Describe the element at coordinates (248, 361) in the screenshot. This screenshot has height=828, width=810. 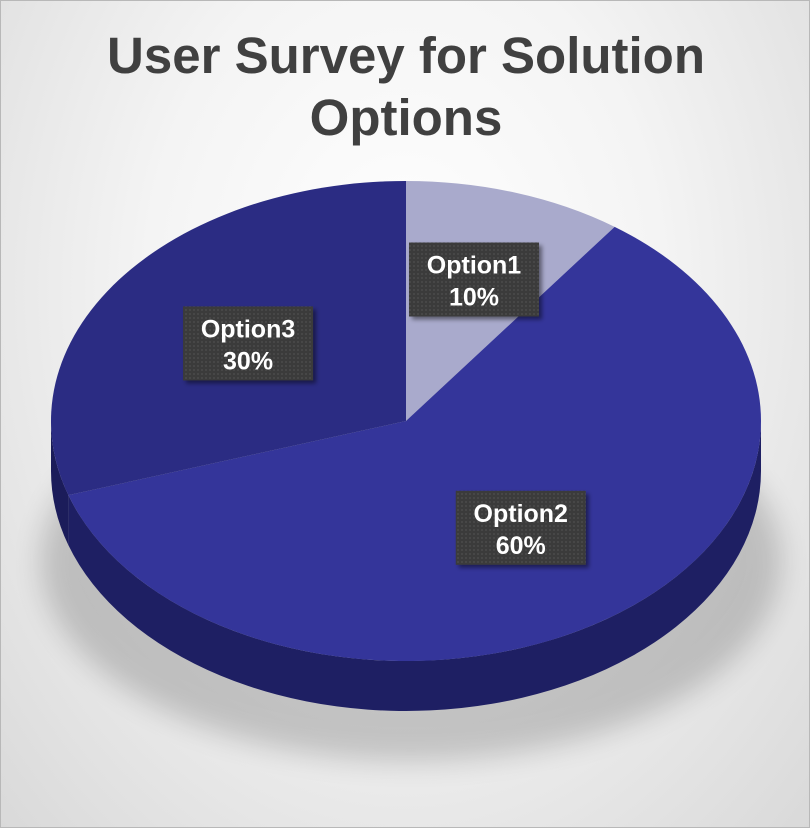
I see `data-label-value: 30%` at that location.